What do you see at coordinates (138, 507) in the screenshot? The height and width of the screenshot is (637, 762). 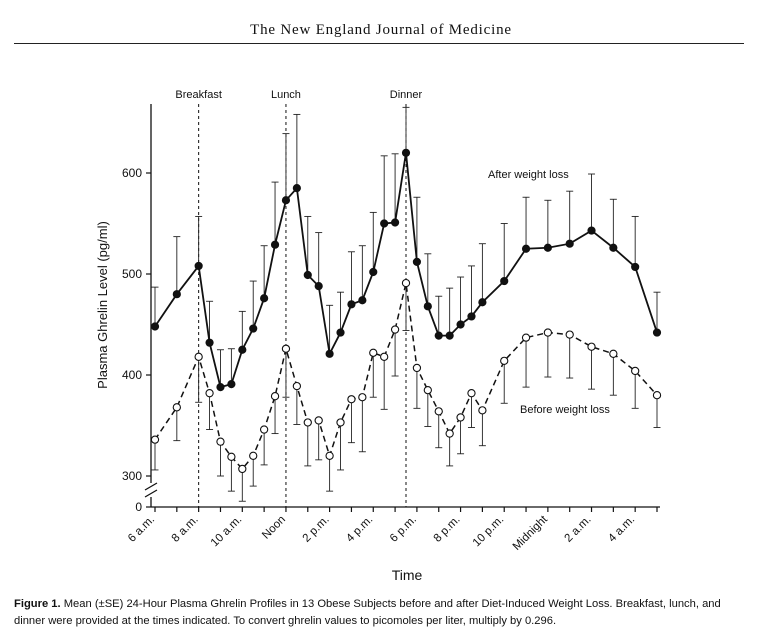 I see `y-tick-label-zero: 0` at bounding box center [138, 507].